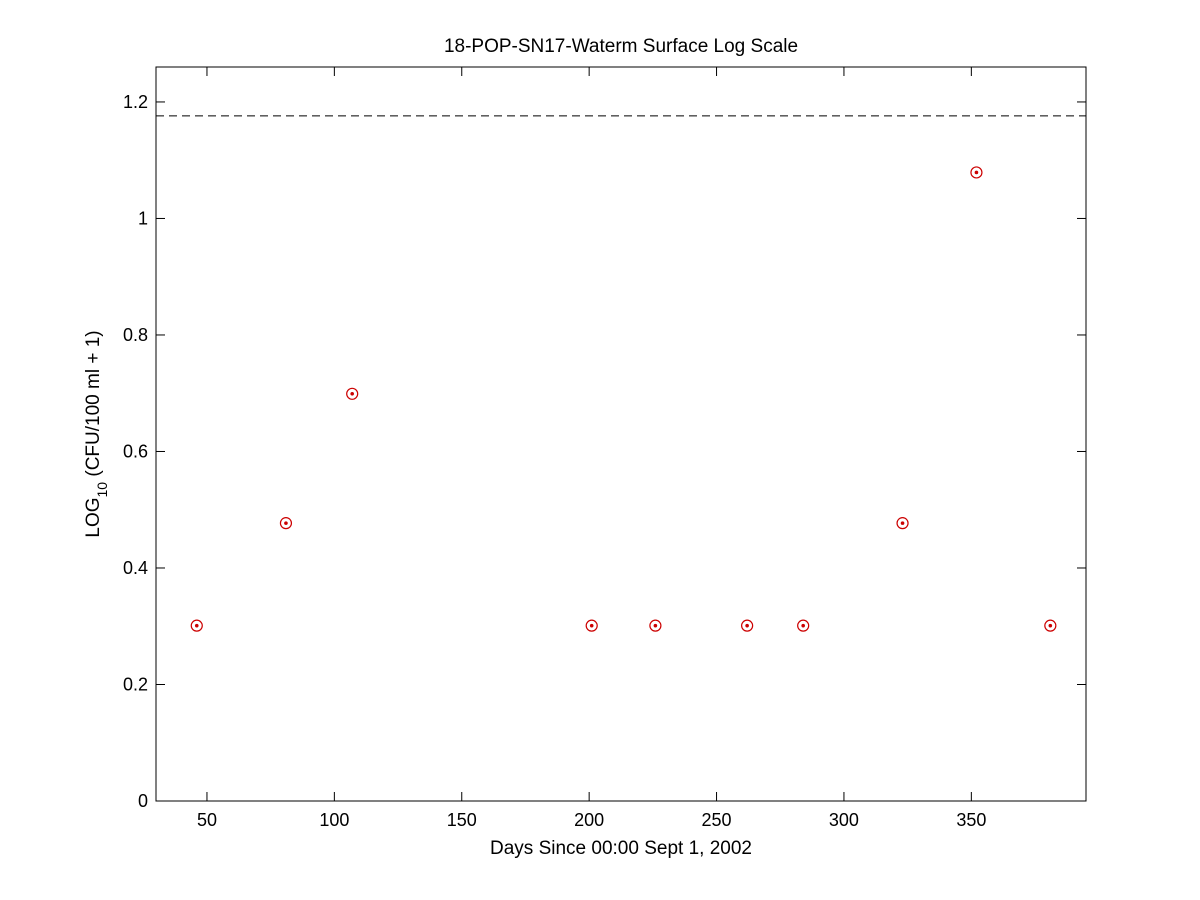 The image size is (1200, 900). Describe the element at coordinates (462, 820) in the screenshot. I see `x-tick-label: 150` at that location.